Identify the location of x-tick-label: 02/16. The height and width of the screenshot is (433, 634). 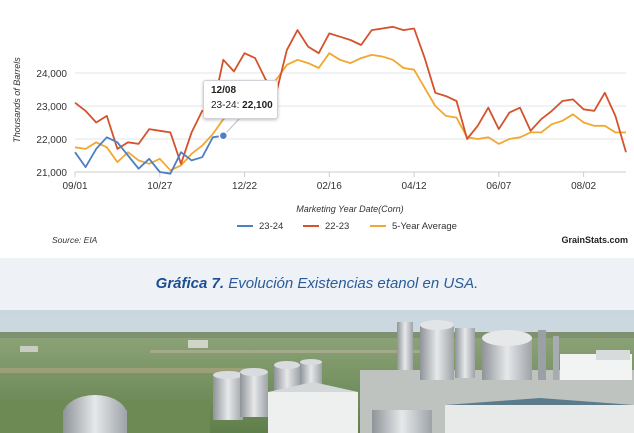
(329, 186).